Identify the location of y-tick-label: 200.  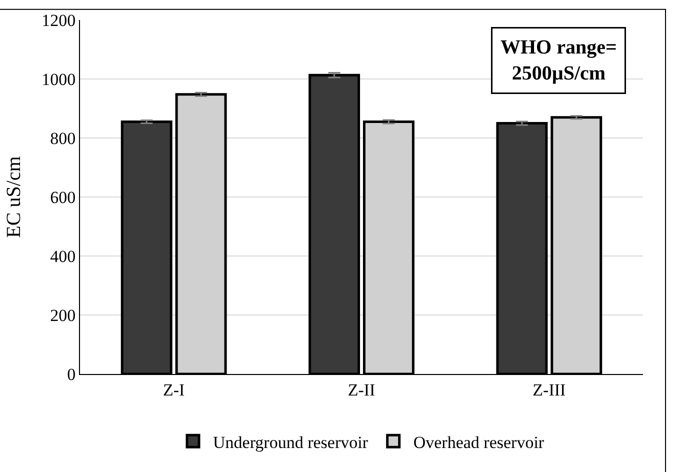
(63, 315).